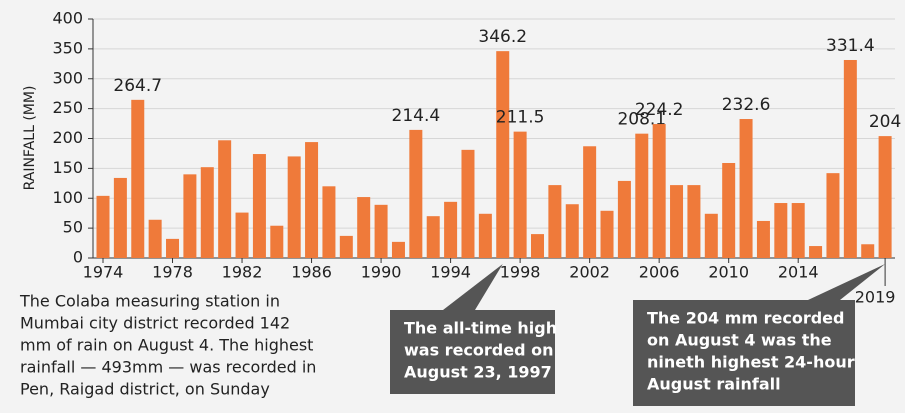 Image resolution: width=905 pixels, height=413 pixels. Describe the element at coordinates (67, 77) in the screenshot. I see `y-tick-label: 300` at that location.